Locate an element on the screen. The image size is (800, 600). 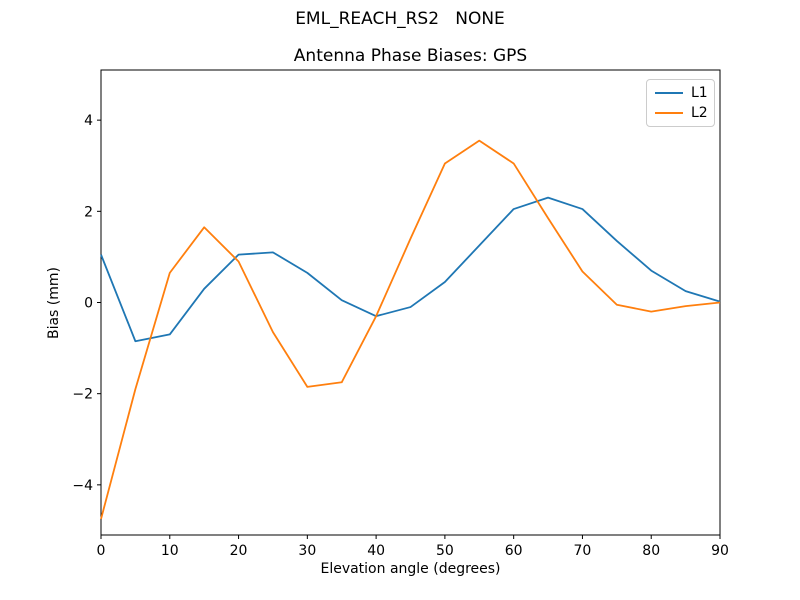
y-tick-label: 2 is located at coordinates (88, 212).